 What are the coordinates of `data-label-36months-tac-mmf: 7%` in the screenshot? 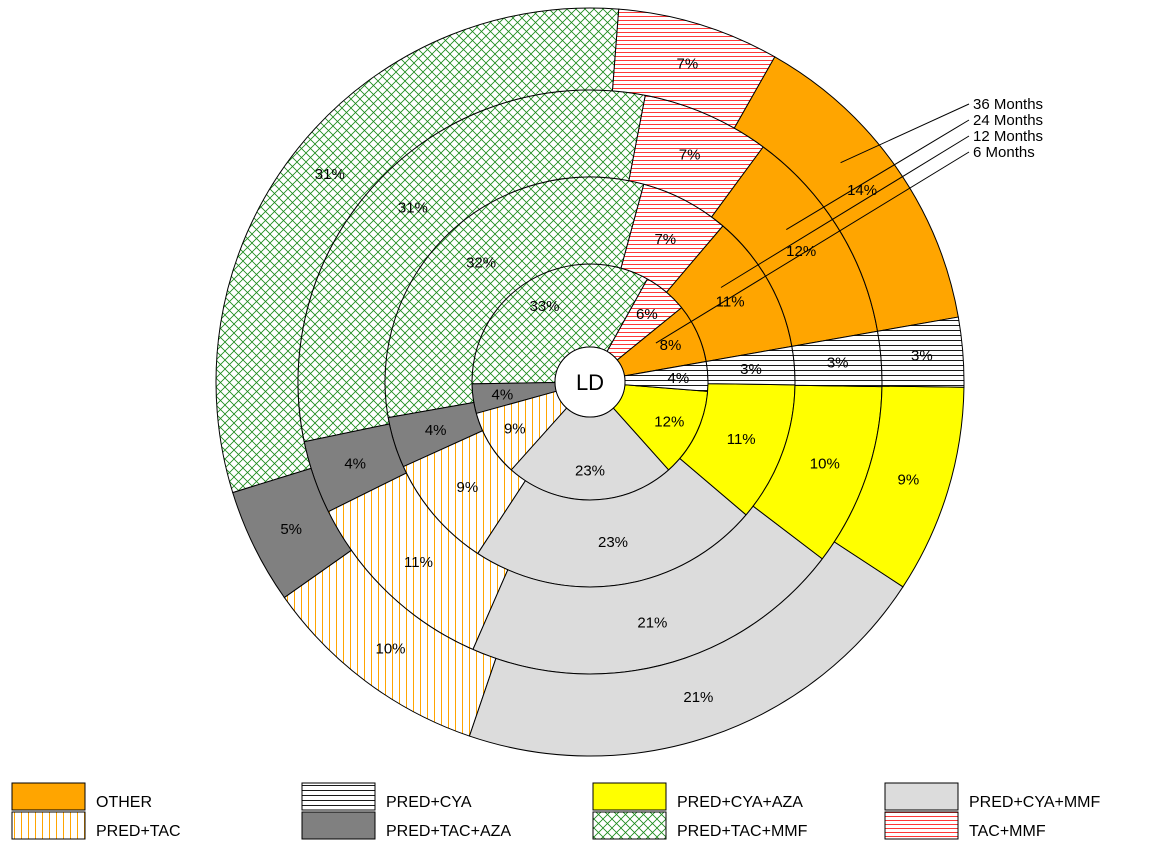 It's located at (688, 64).